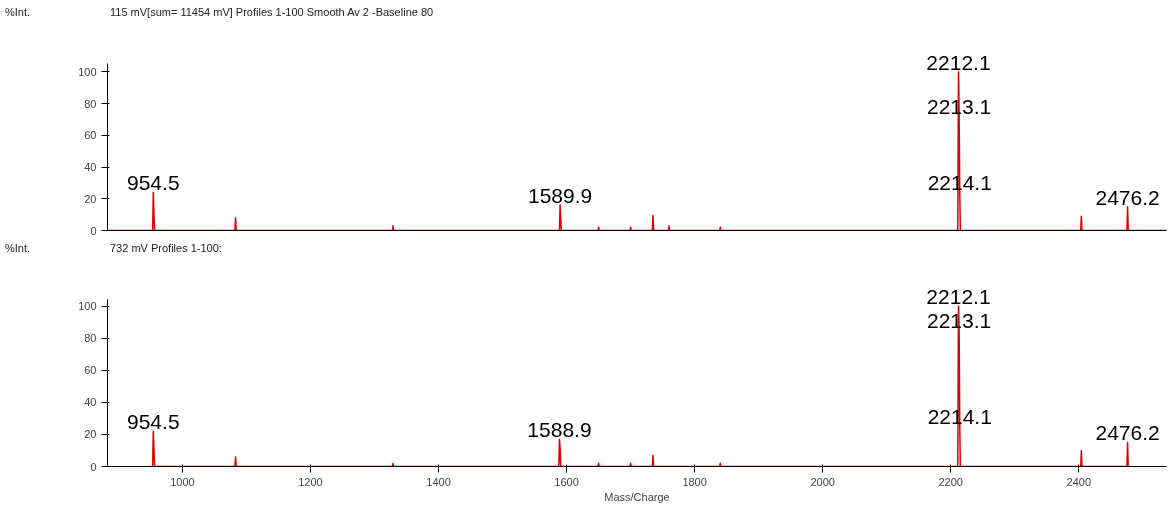 The image size is (1168, 512). Describe the element at coordinates (438, 481) in the screenshot. I see `x-tick-label: 1400` at that location.